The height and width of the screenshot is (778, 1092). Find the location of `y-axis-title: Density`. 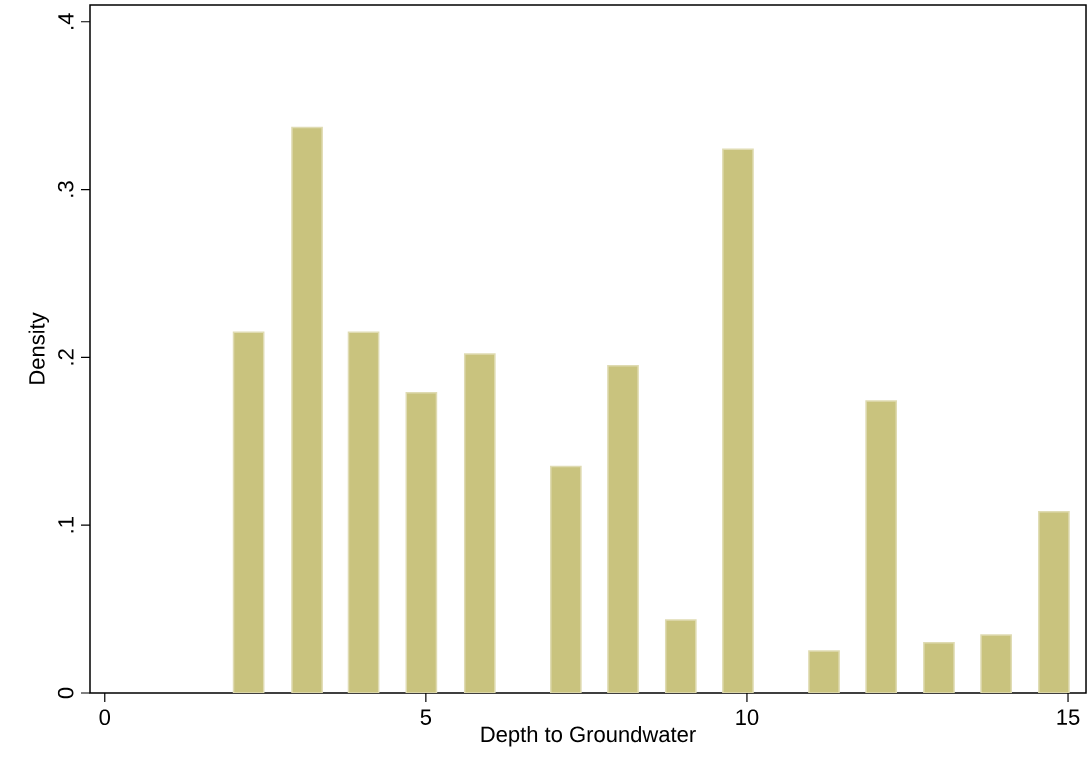

y-axis-title: Density is located at coordinates (39, 348).